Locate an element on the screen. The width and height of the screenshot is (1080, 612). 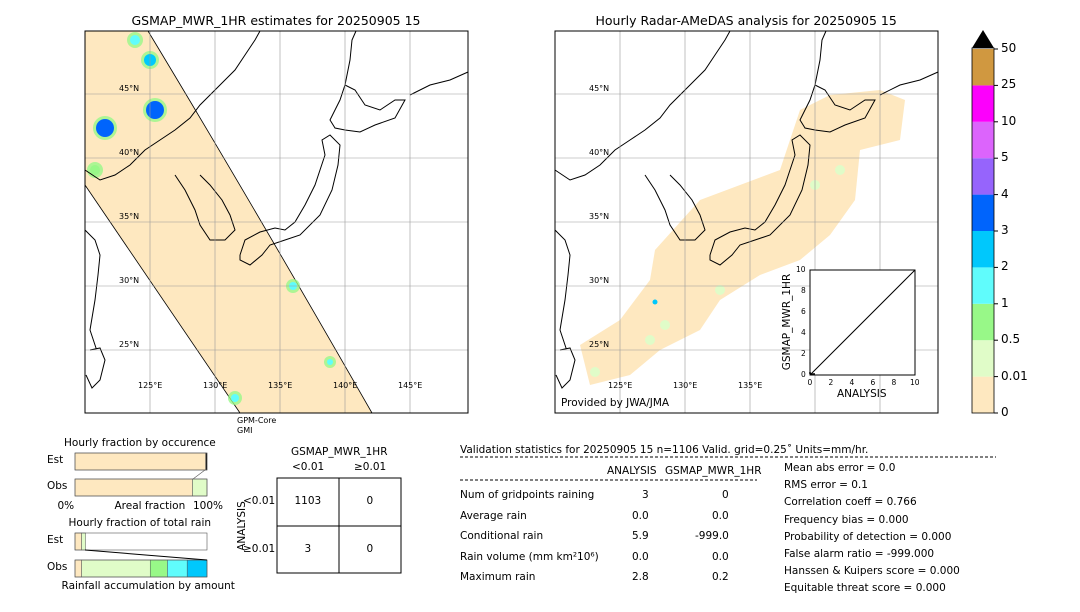
scatter-ylabel: GSMAP_MWR_1HR is located at coordinates (787, 322).